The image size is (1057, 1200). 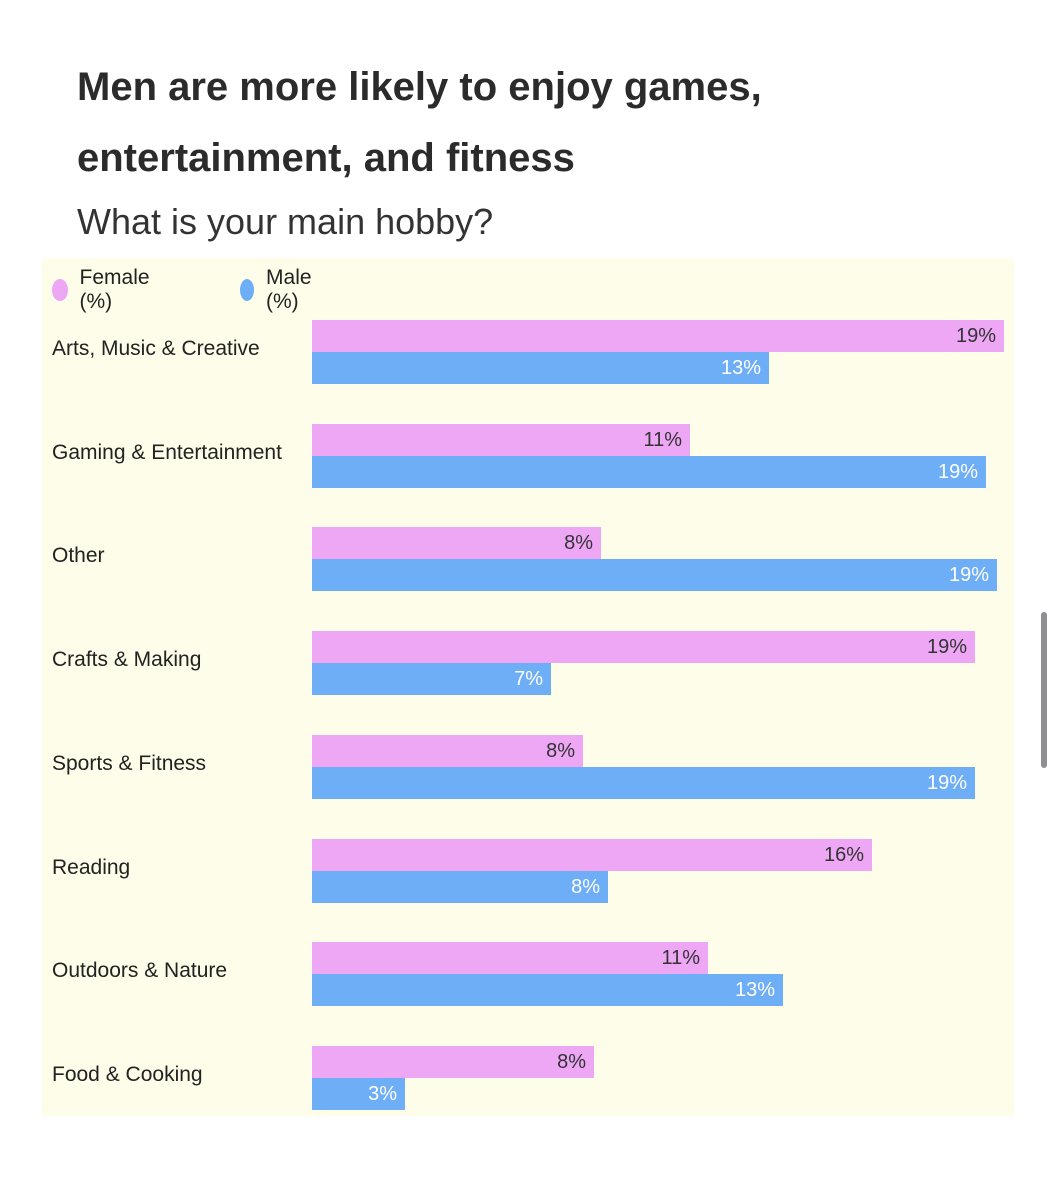 What do you see at coordinates (156, 348) in the screenshot?
I see `category-label-arts-music-and-creative: Arts, Music & Creative` at bounding box center [156, 348].